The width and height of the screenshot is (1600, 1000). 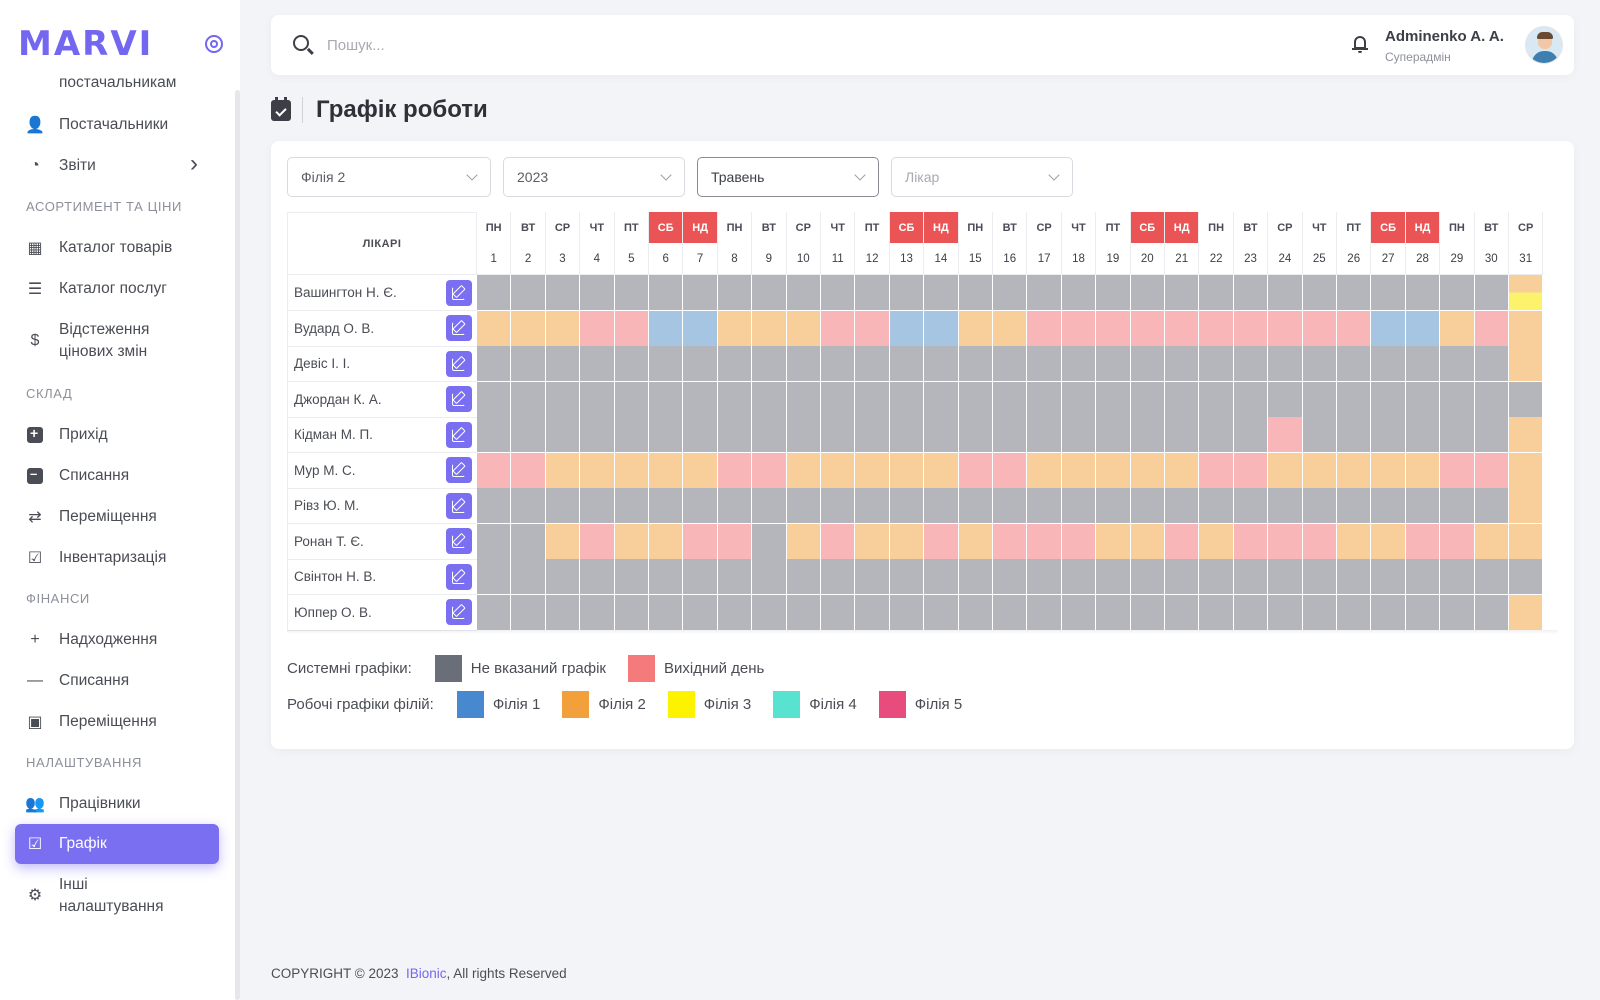 What do you see at coordinates (117, 803) in the screenshot?
I see `sidebar-item-users-gear: 👥 Працівники` at bounding box center [117, 803].